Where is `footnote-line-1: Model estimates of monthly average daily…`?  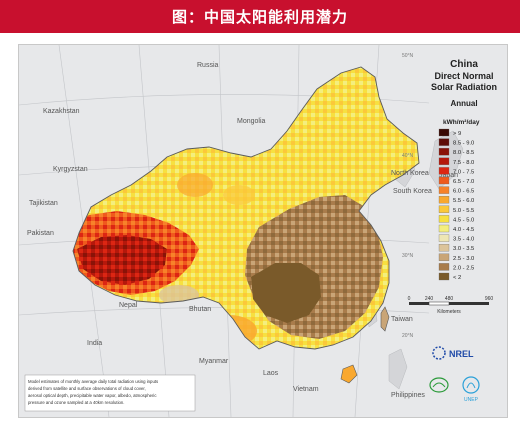 footnote-line-1: Model estimates of monthly average daily… is located at coordinates (93, 381).